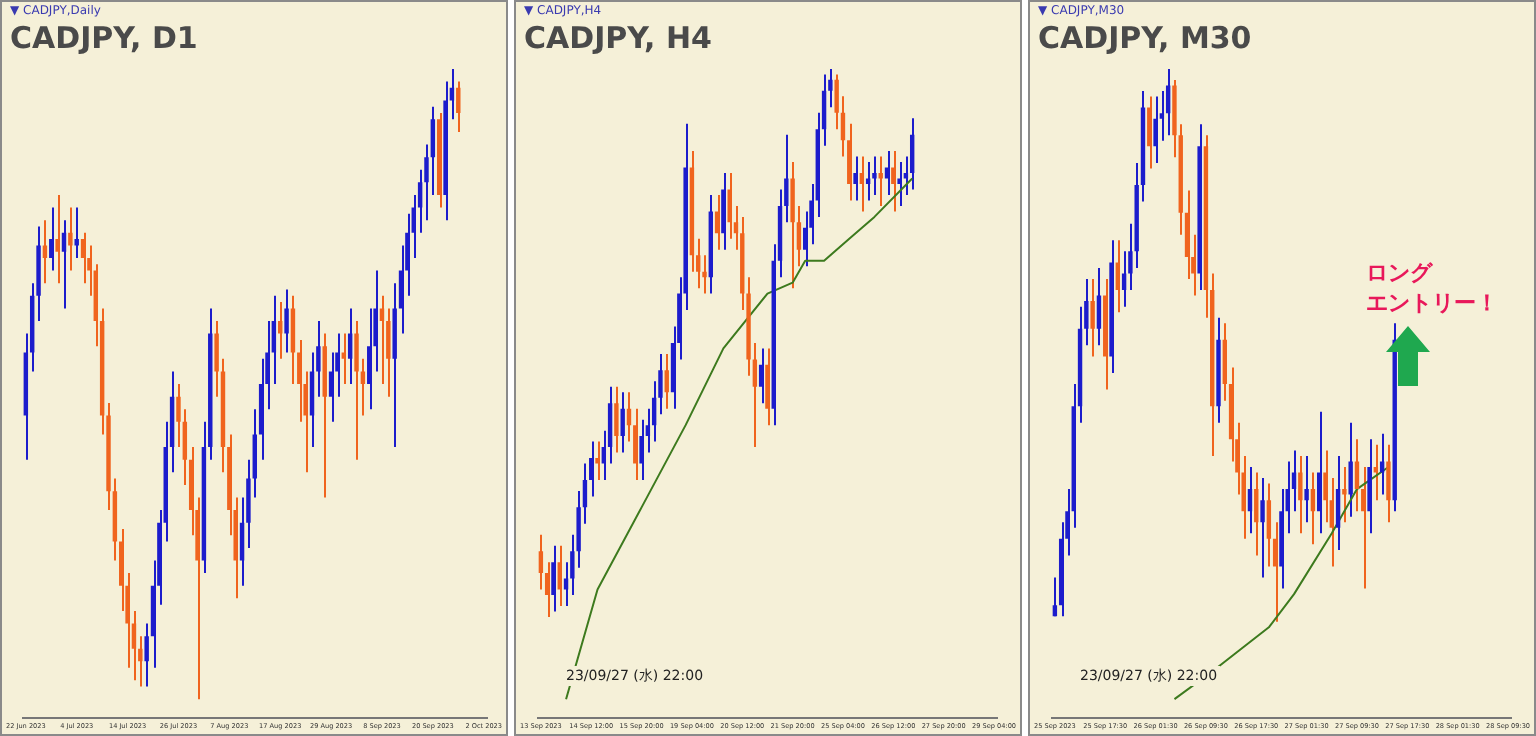 Image resolution: width=1536 pixels, height=736 pixels. I want to click on annotation: エントリー！, so click(1432, 303).